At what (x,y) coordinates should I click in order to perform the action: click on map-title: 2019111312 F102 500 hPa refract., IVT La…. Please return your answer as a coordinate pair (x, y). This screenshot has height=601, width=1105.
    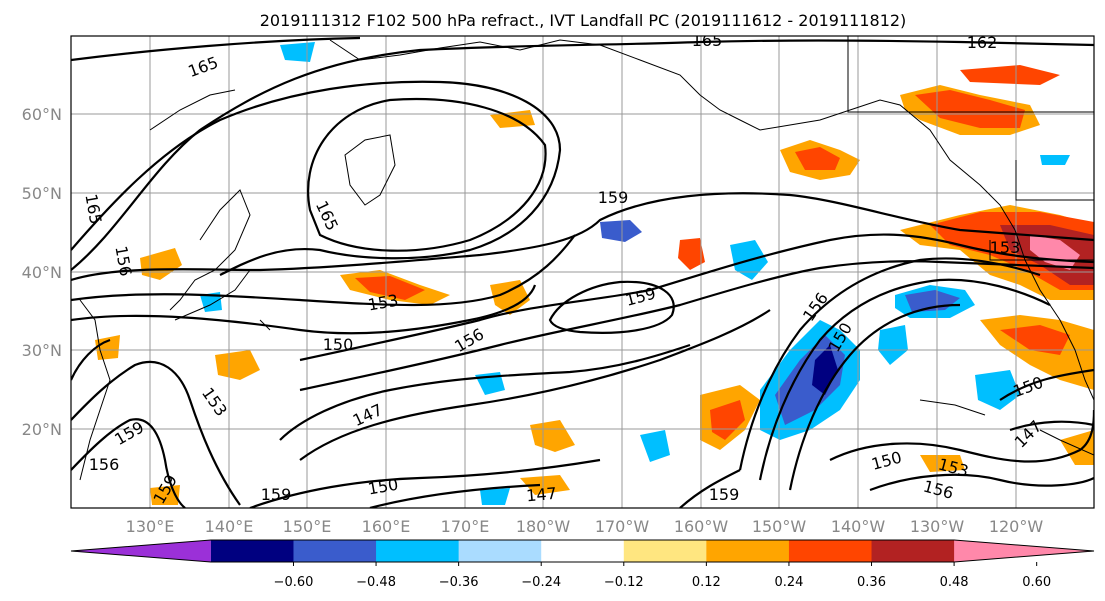
    Looking at the image, I should click on (583, 20).